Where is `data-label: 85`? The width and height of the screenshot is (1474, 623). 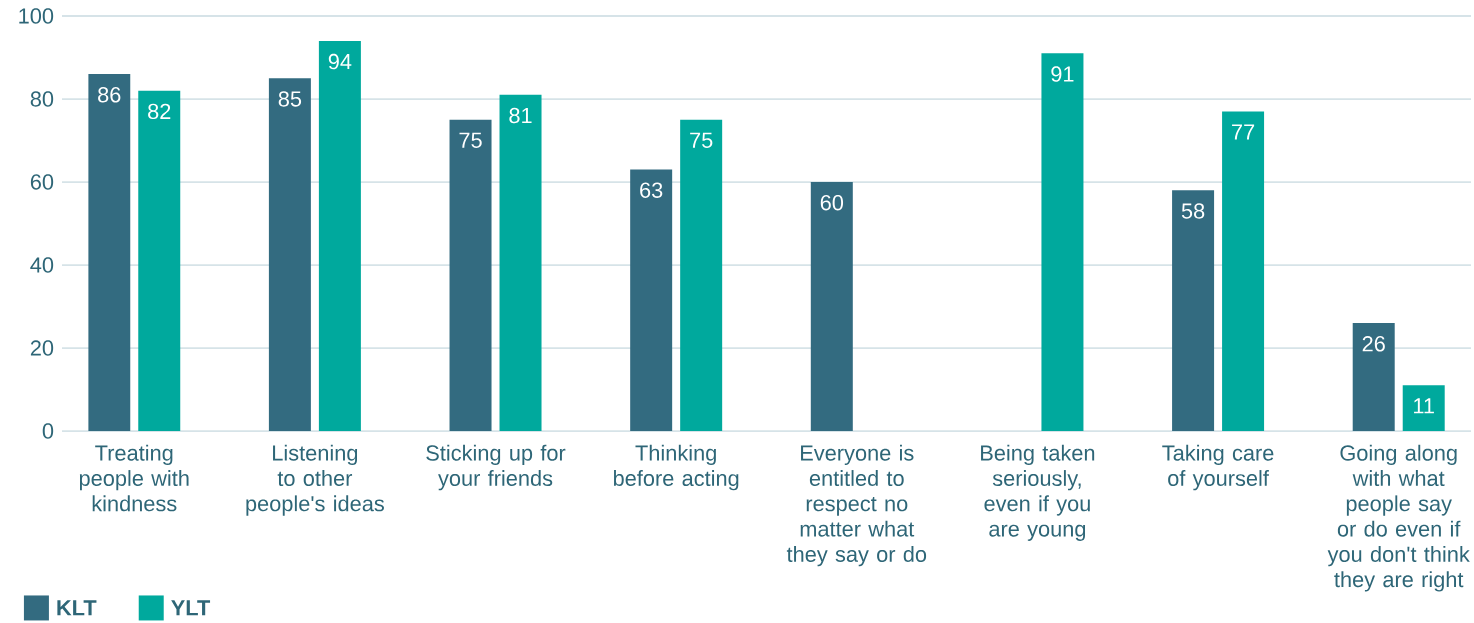 data-label: 85 is located at coordinates (290, 99).